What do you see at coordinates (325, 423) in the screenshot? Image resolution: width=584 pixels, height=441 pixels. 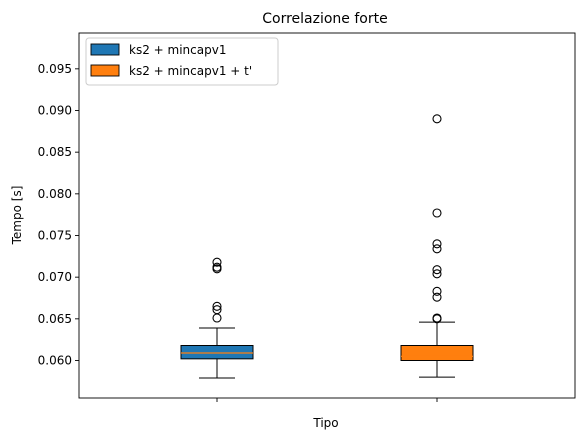 I see `x-axis-label: Tipo` at bounding box center [325, 423].